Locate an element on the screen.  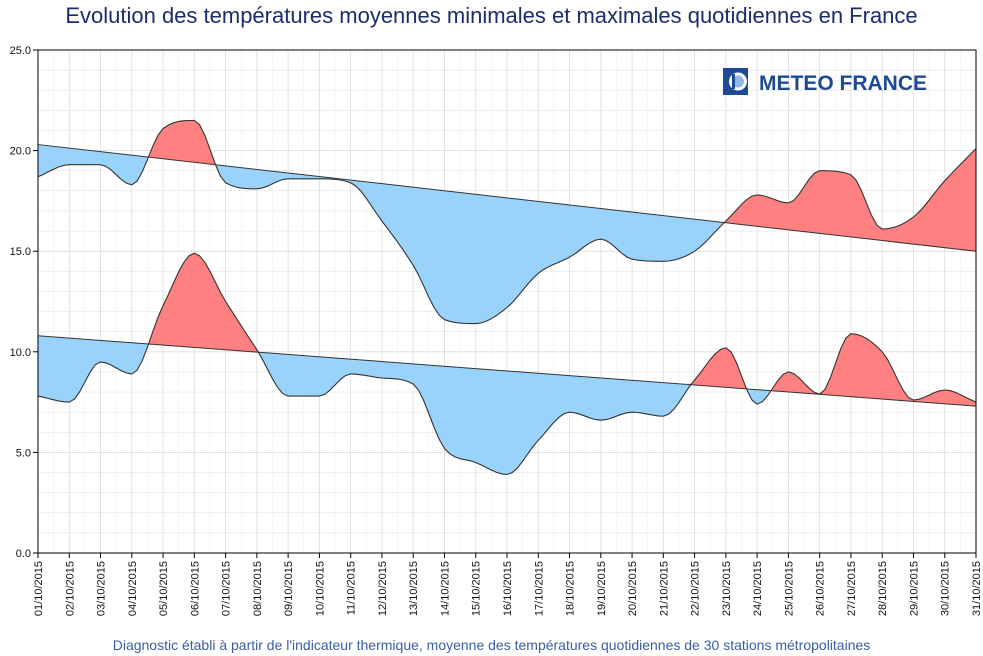
x-tick-label: 11/10/2015 is located at coordinates (352, 588).